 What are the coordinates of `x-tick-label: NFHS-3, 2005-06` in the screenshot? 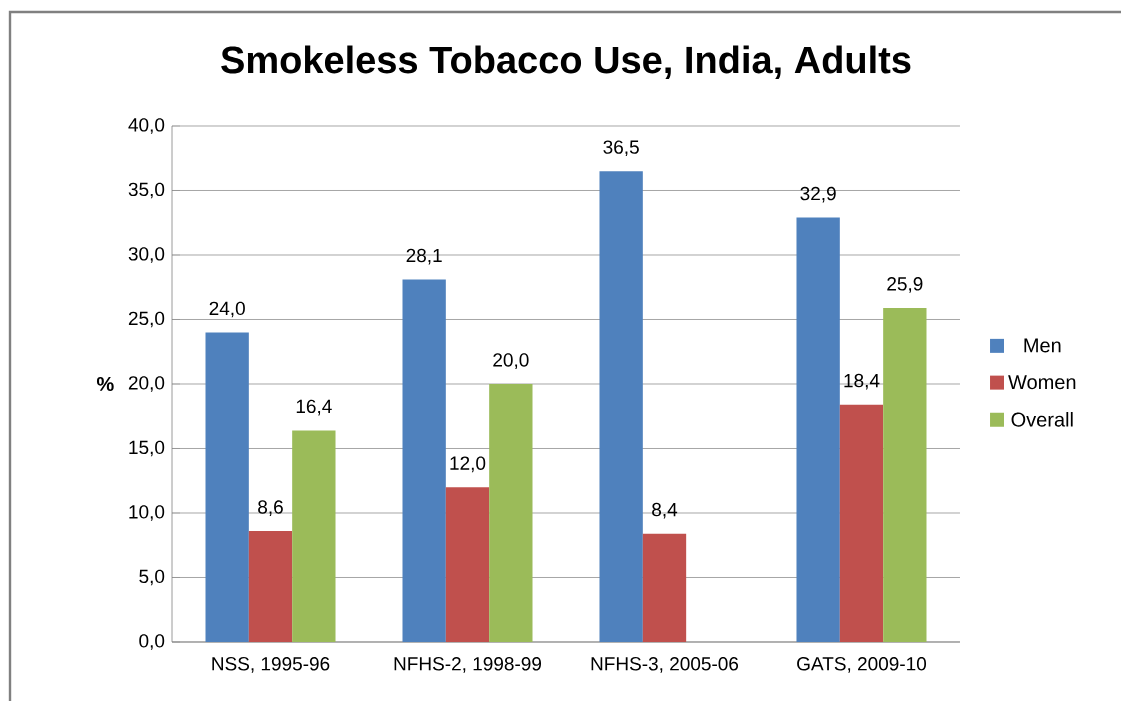 It's located at (665, 665).